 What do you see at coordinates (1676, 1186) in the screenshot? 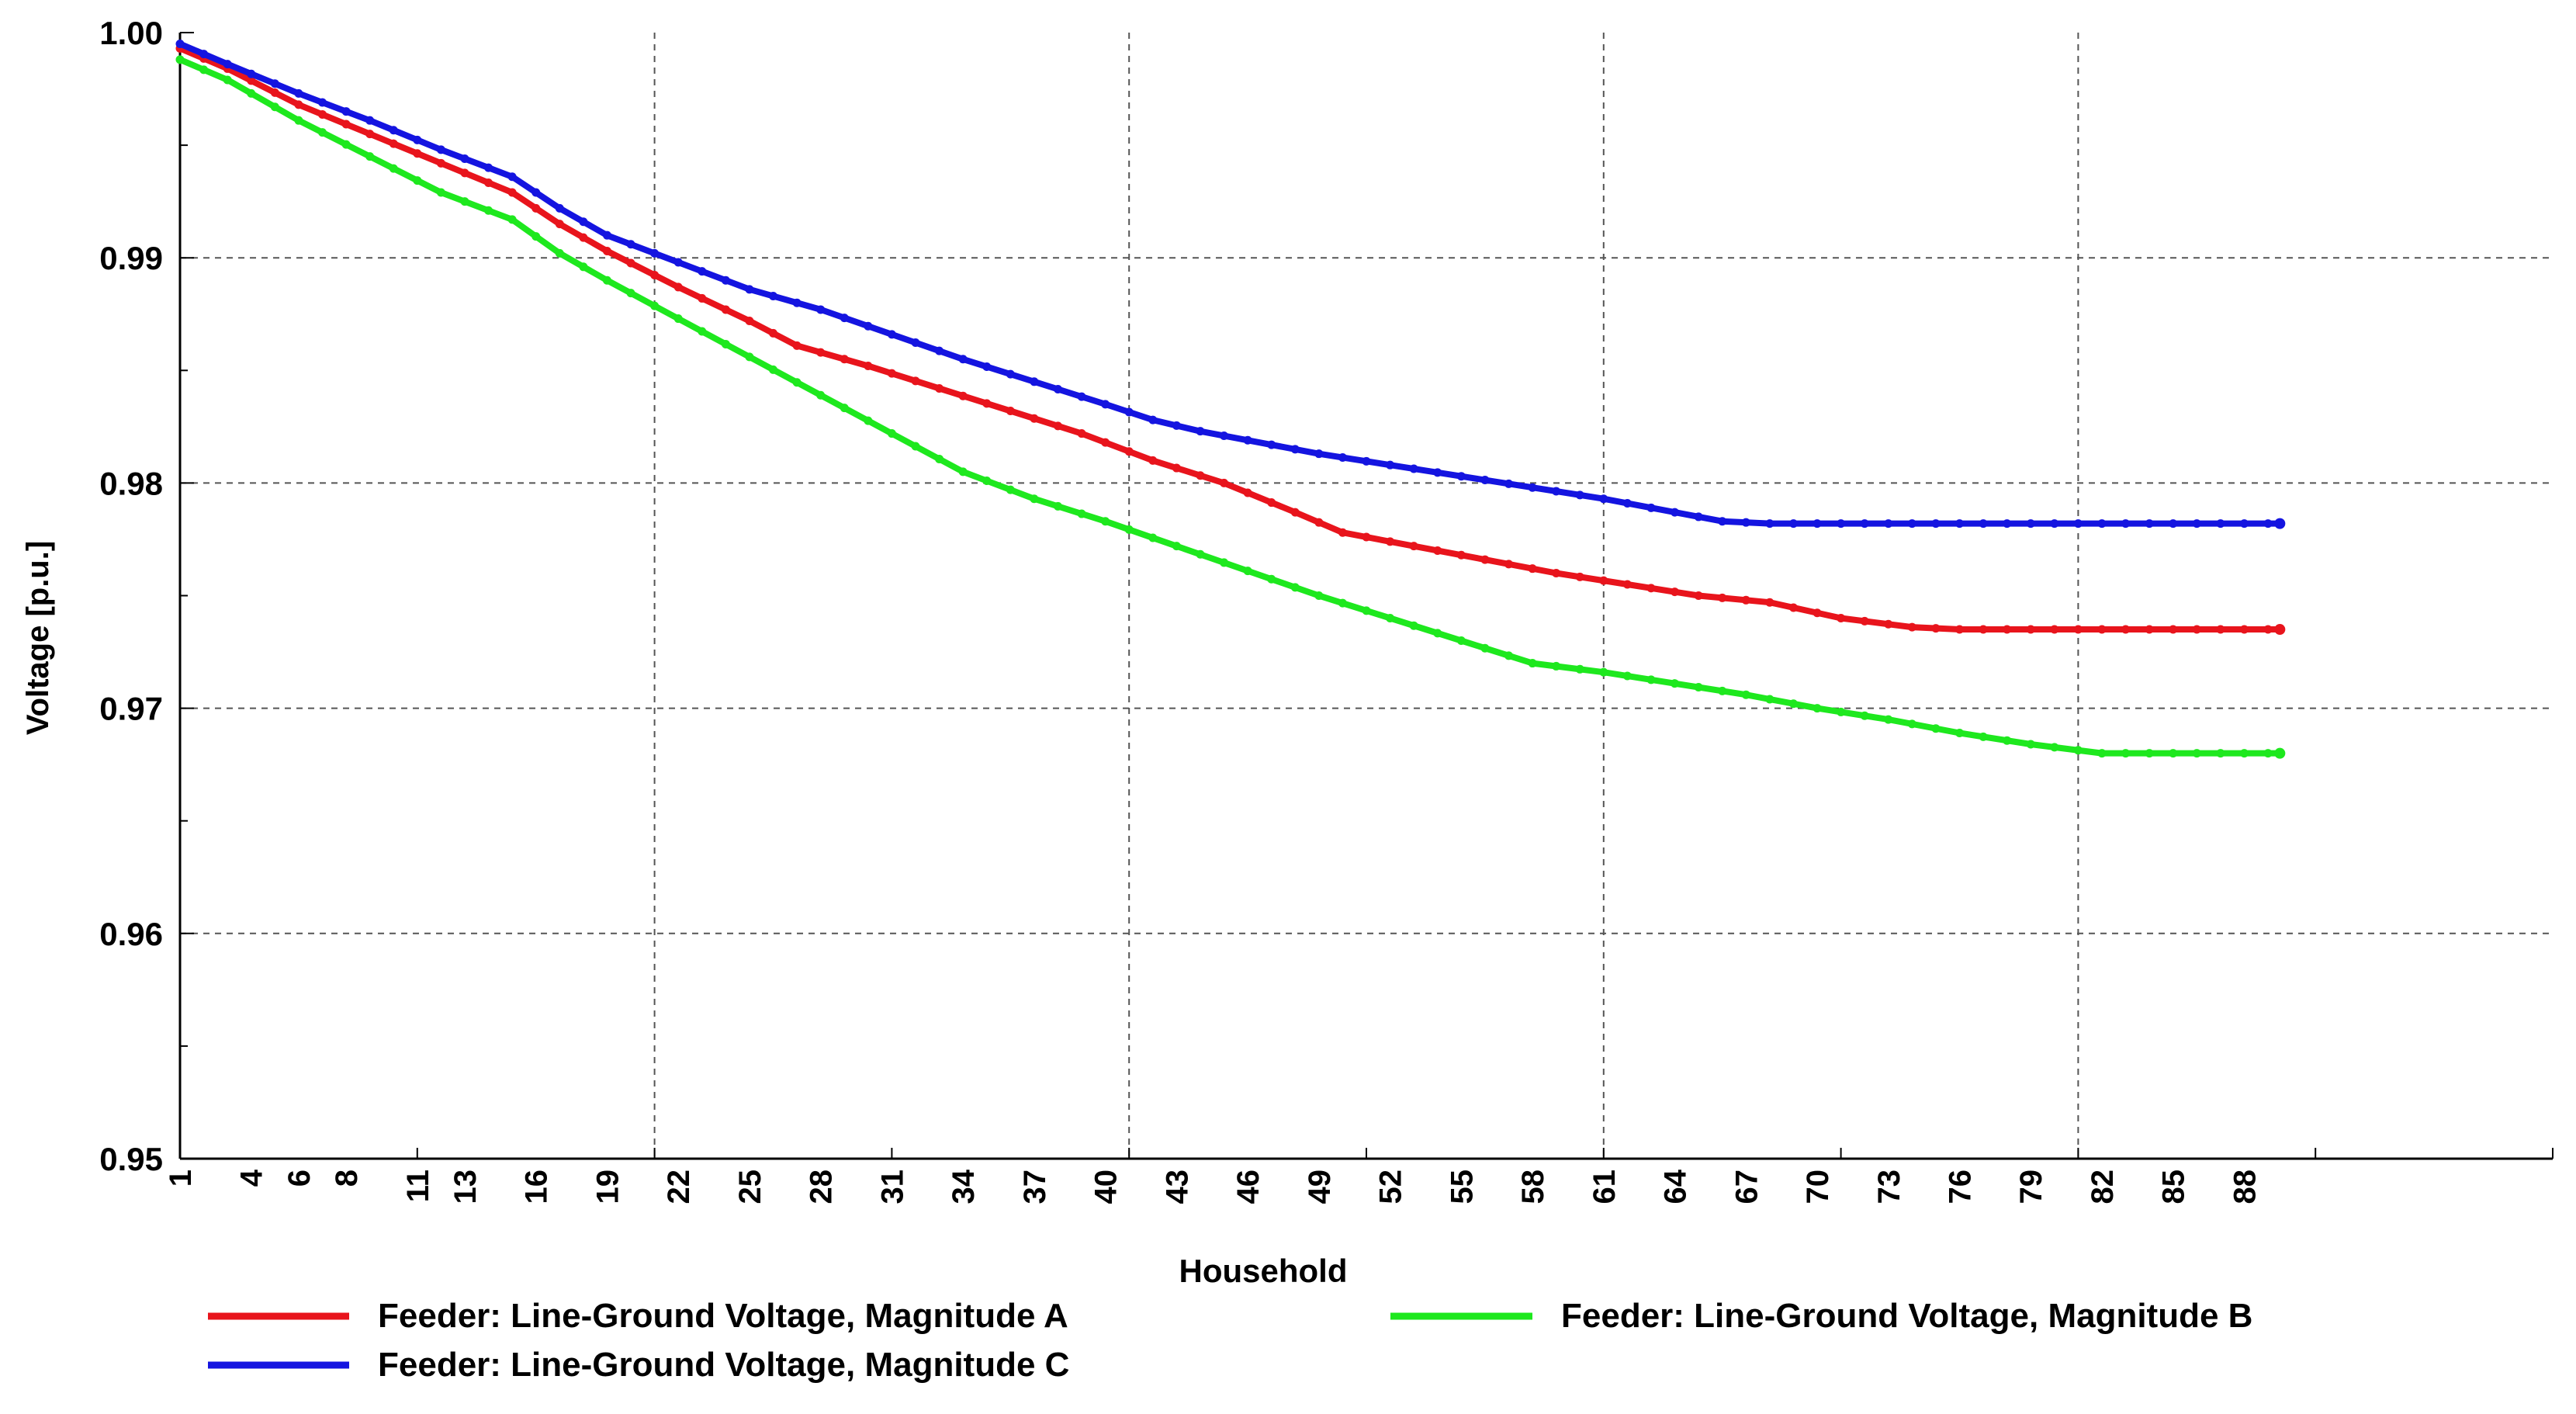
I see `x-tick-label: 64` at bounding box center [1676, 1186].